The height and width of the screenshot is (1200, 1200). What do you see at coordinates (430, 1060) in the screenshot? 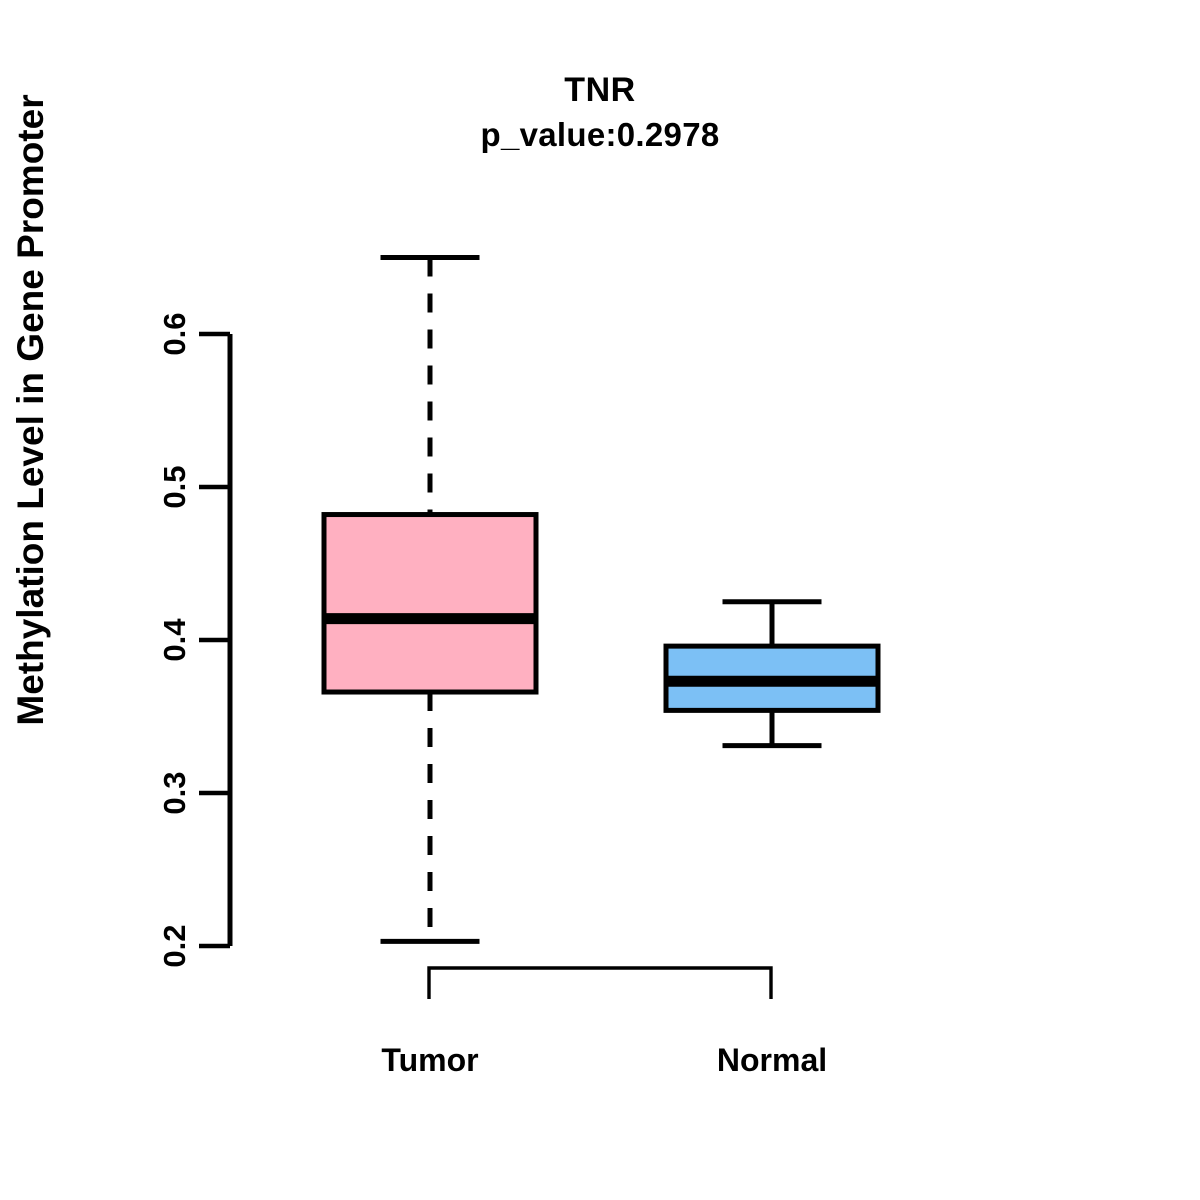
I see `x-tick-label-tumor: Tumor` at bounding box center [430, 1060].